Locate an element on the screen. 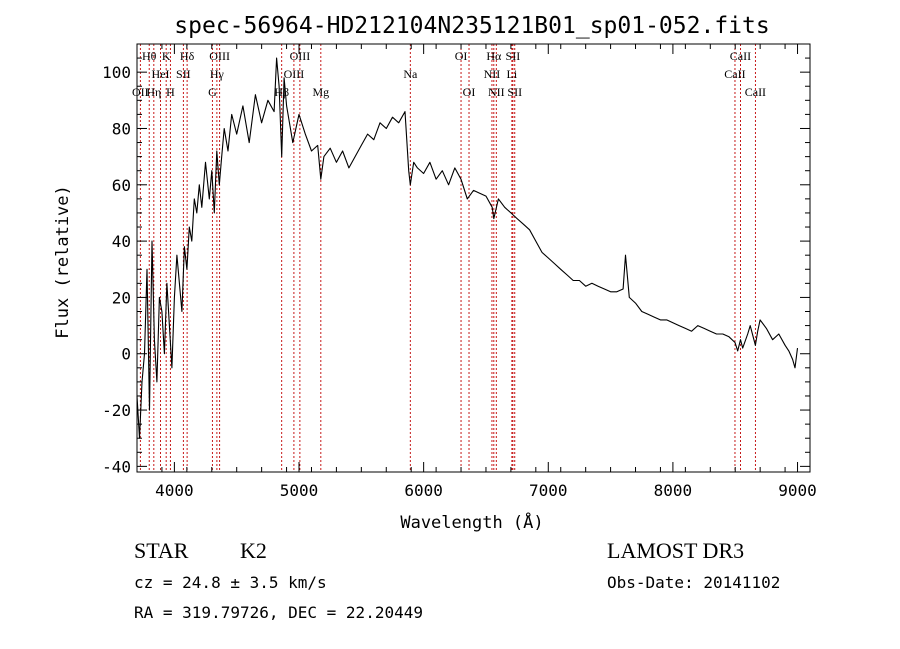 The height and width of the screenshot is (649, 900). observation-date: Obs-Date: 20141102 is located at coordinates (694, 582).